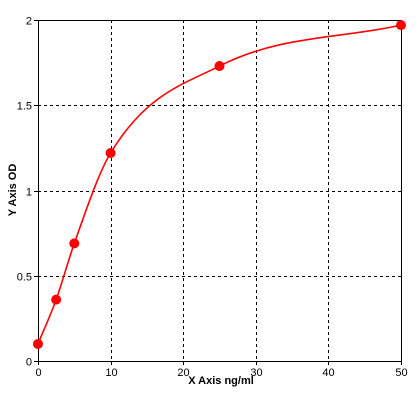 This screenshot has height=418, width=419. I want to click on x-tick-label: 40, so click(328, 373).